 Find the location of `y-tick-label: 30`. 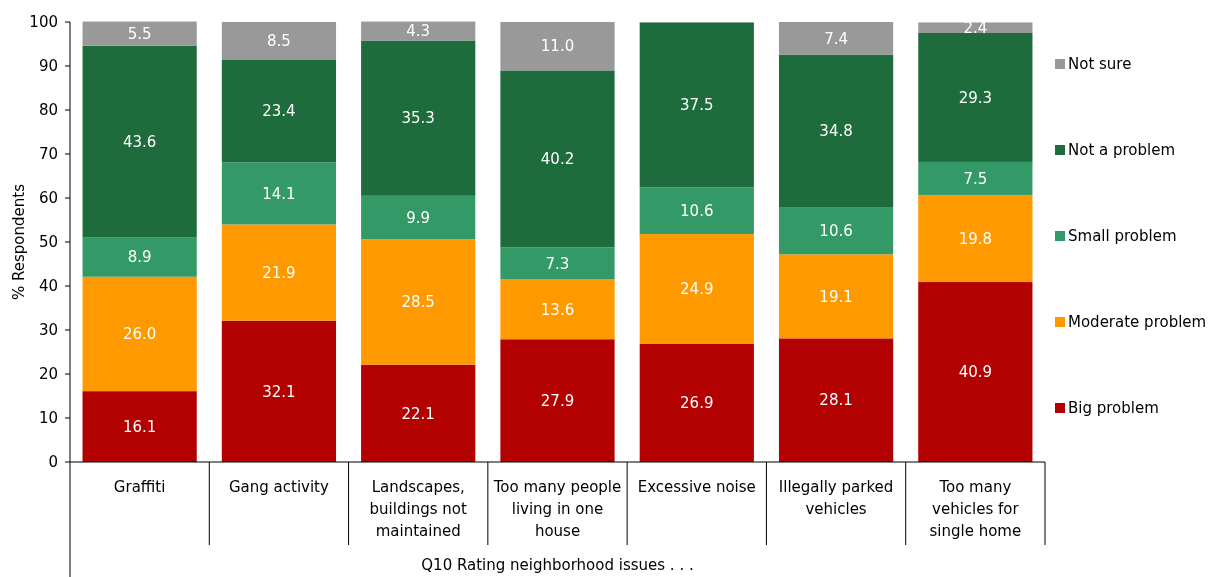

y-tick-label: 30 is located at coordinates (48, 330).